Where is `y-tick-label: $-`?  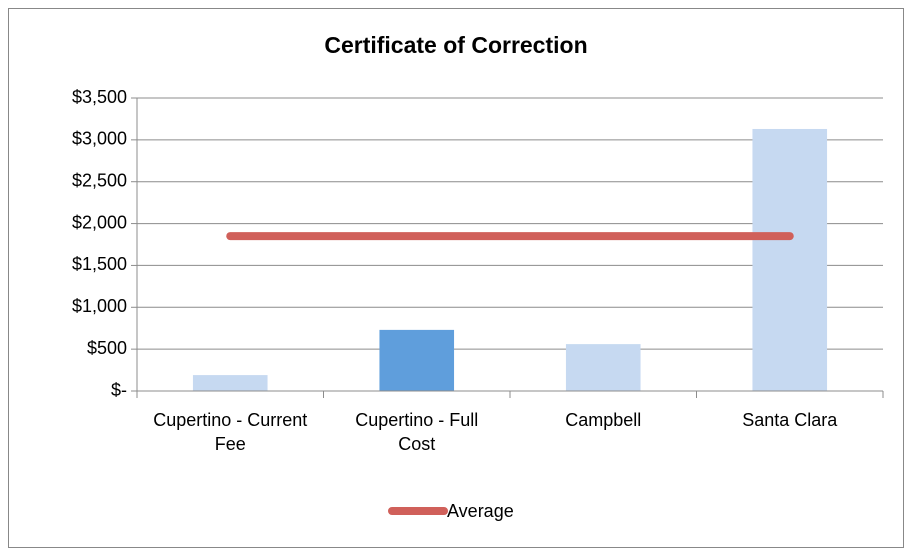 y-tick-label: $- is located at coordinates (119, 390).